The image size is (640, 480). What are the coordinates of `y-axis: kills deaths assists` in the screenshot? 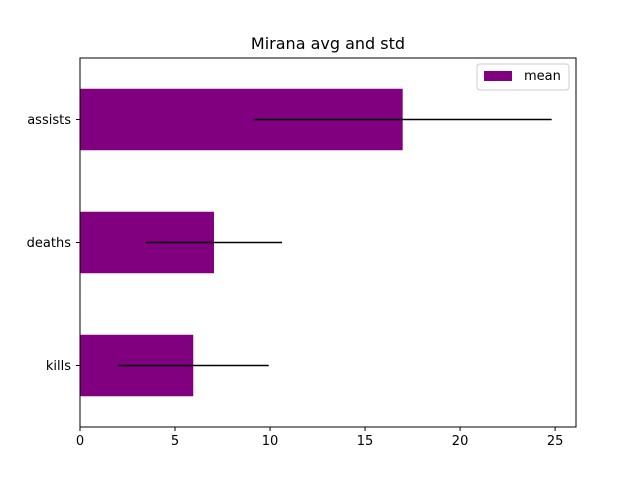 It's located at (53, 243).